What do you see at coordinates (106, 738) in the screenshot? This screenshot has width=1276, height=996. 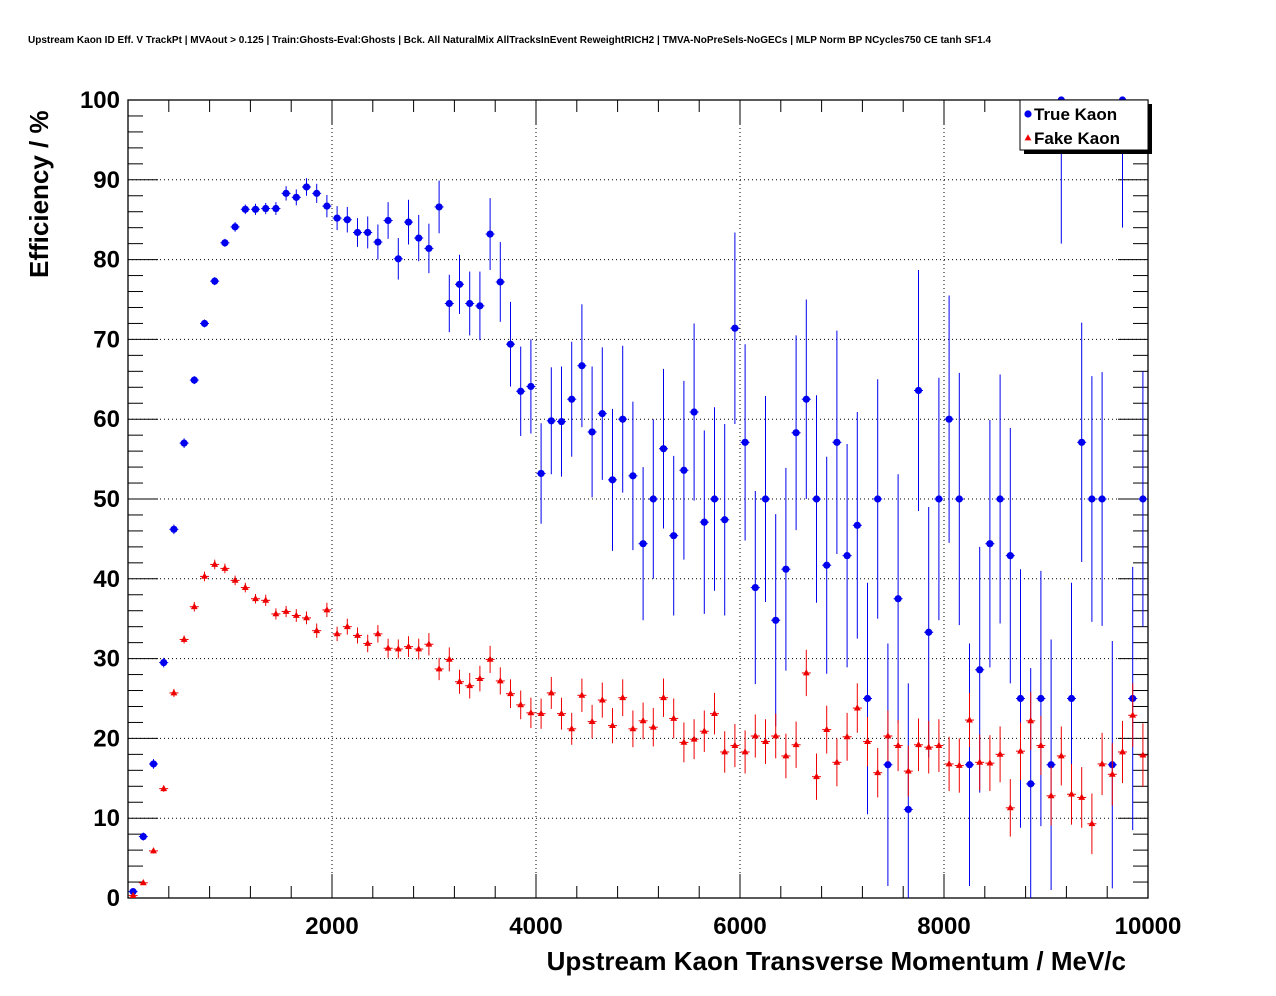 I see `y-tick-label: 20` at bounding box center [106, 738].